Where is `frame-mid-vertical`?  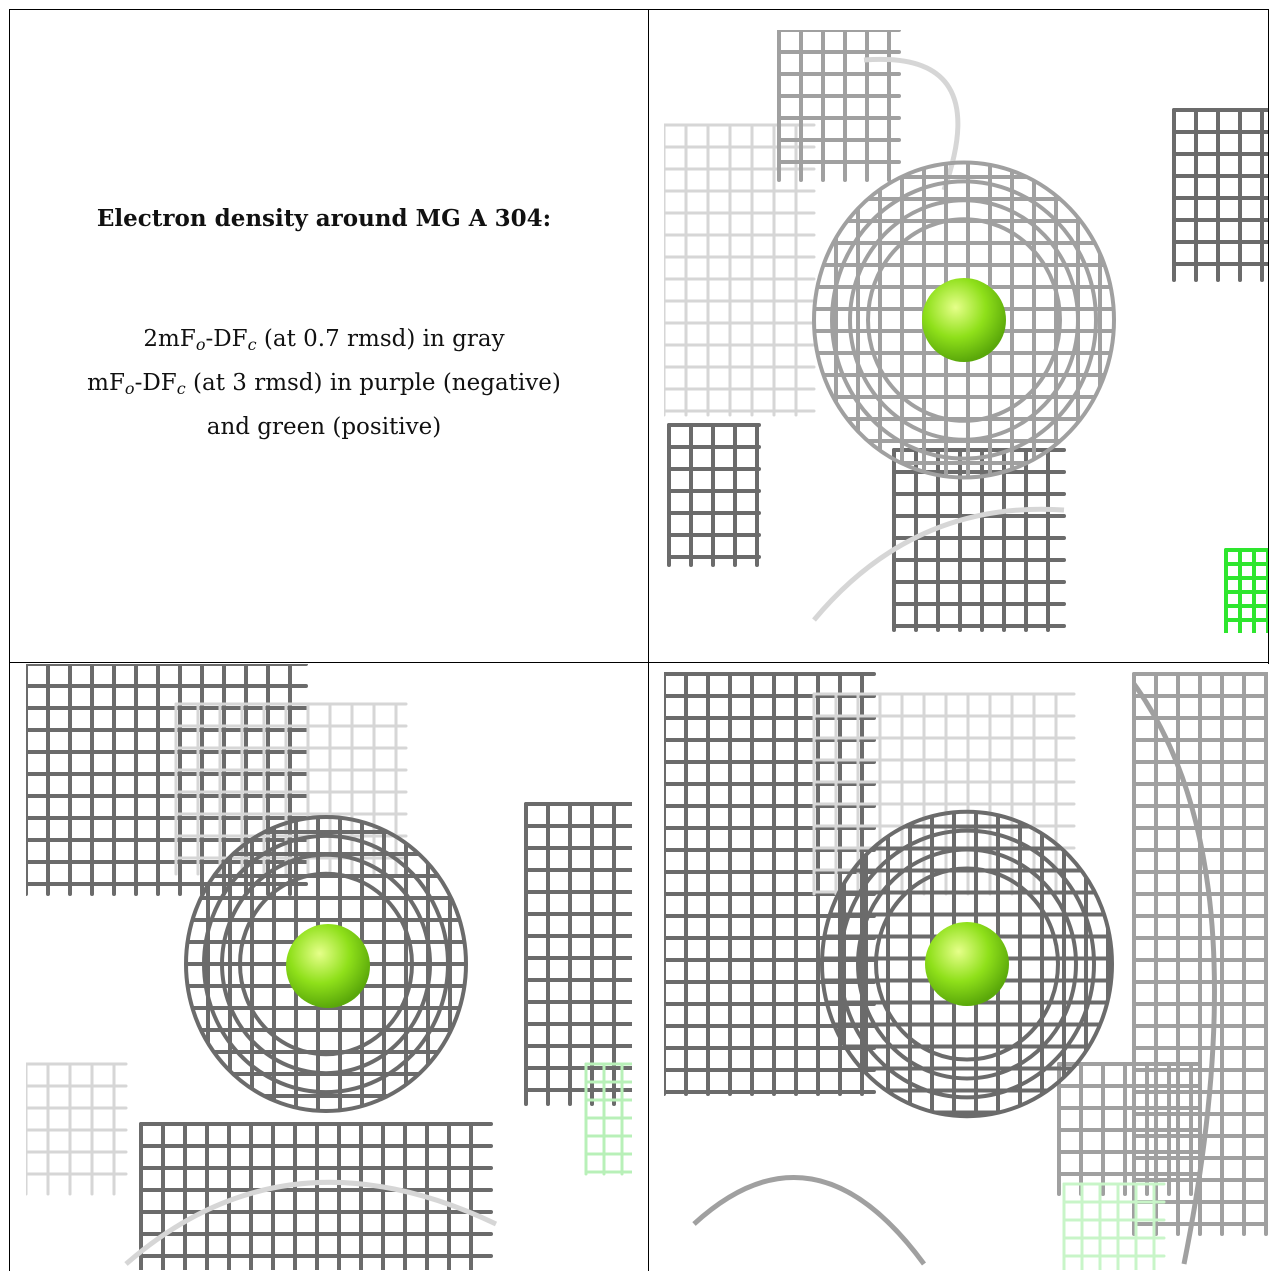 frame-mid-vertical is located at coordinates (648, 640).